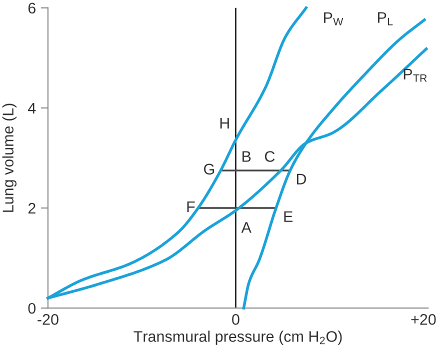  I want to click on y-tick-label: 0, so click(32, 308).